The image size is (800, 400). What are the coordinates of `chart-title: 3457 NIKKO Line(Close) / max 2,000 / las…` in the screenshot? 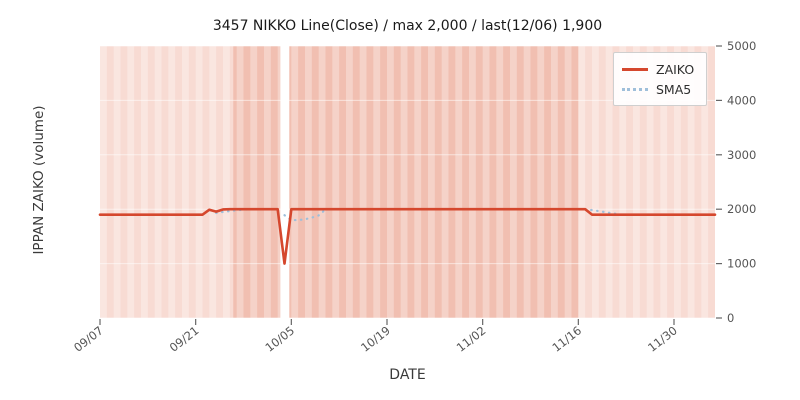 It's located at (407, 26).